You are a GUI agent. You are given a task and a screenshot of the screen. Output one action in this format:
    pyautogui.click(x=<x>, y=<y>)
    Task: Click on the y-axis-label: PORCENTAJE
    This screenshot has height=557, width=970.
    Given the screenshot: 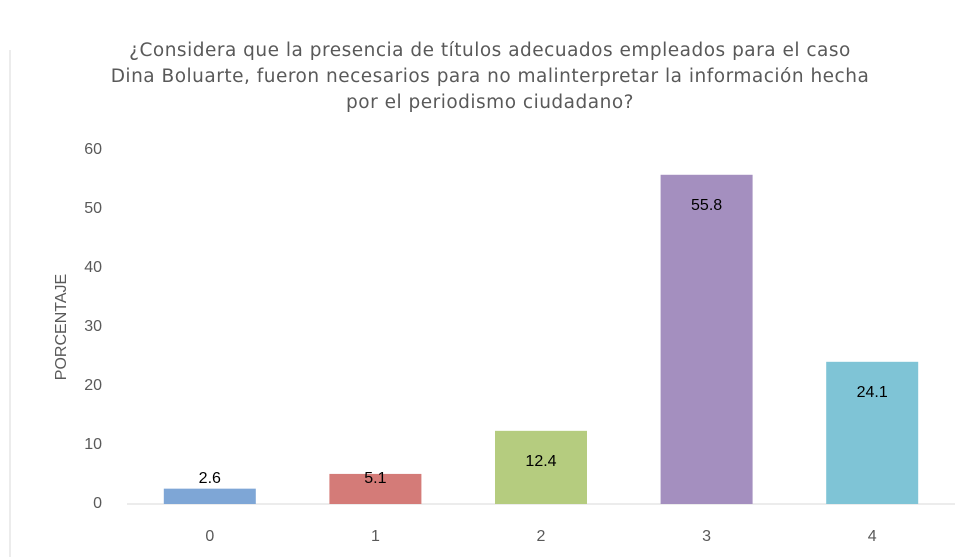 What is the action you would take?
    pyautogui.click(x=61, y=327)
    